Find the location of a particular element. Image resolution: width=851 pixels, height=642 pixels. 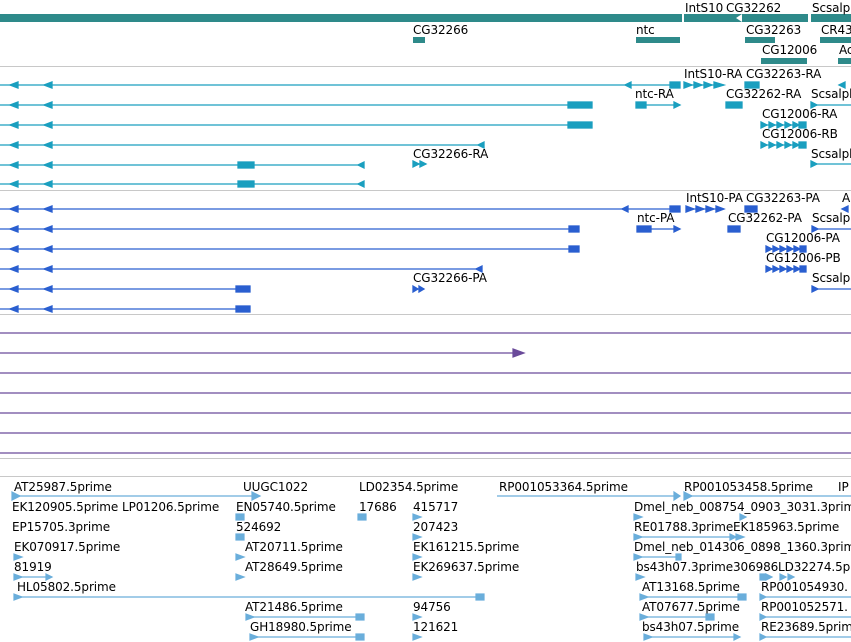

mrna-feature is located at coordinates (263, 353).